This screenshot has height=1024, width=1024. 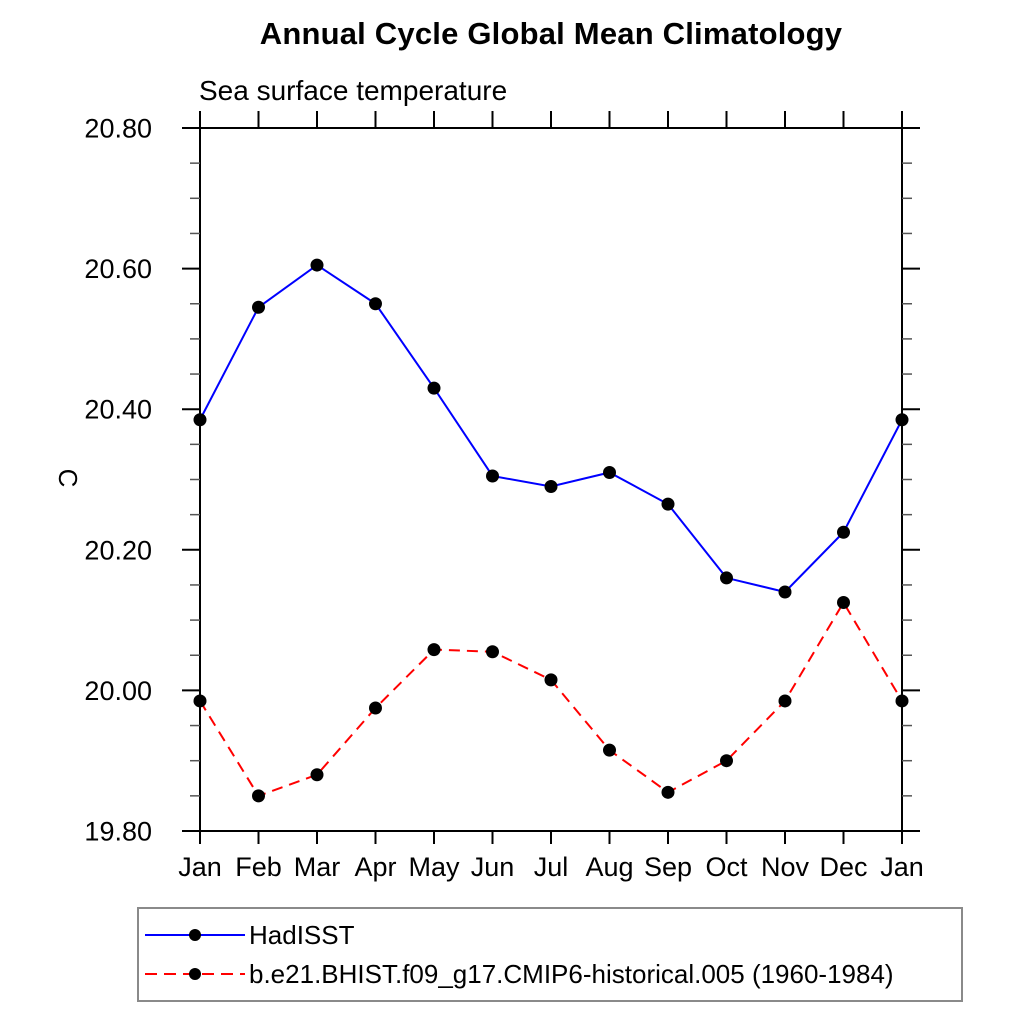 I want to click on y-tick-label: 20.00, so click(x=118, y=691).